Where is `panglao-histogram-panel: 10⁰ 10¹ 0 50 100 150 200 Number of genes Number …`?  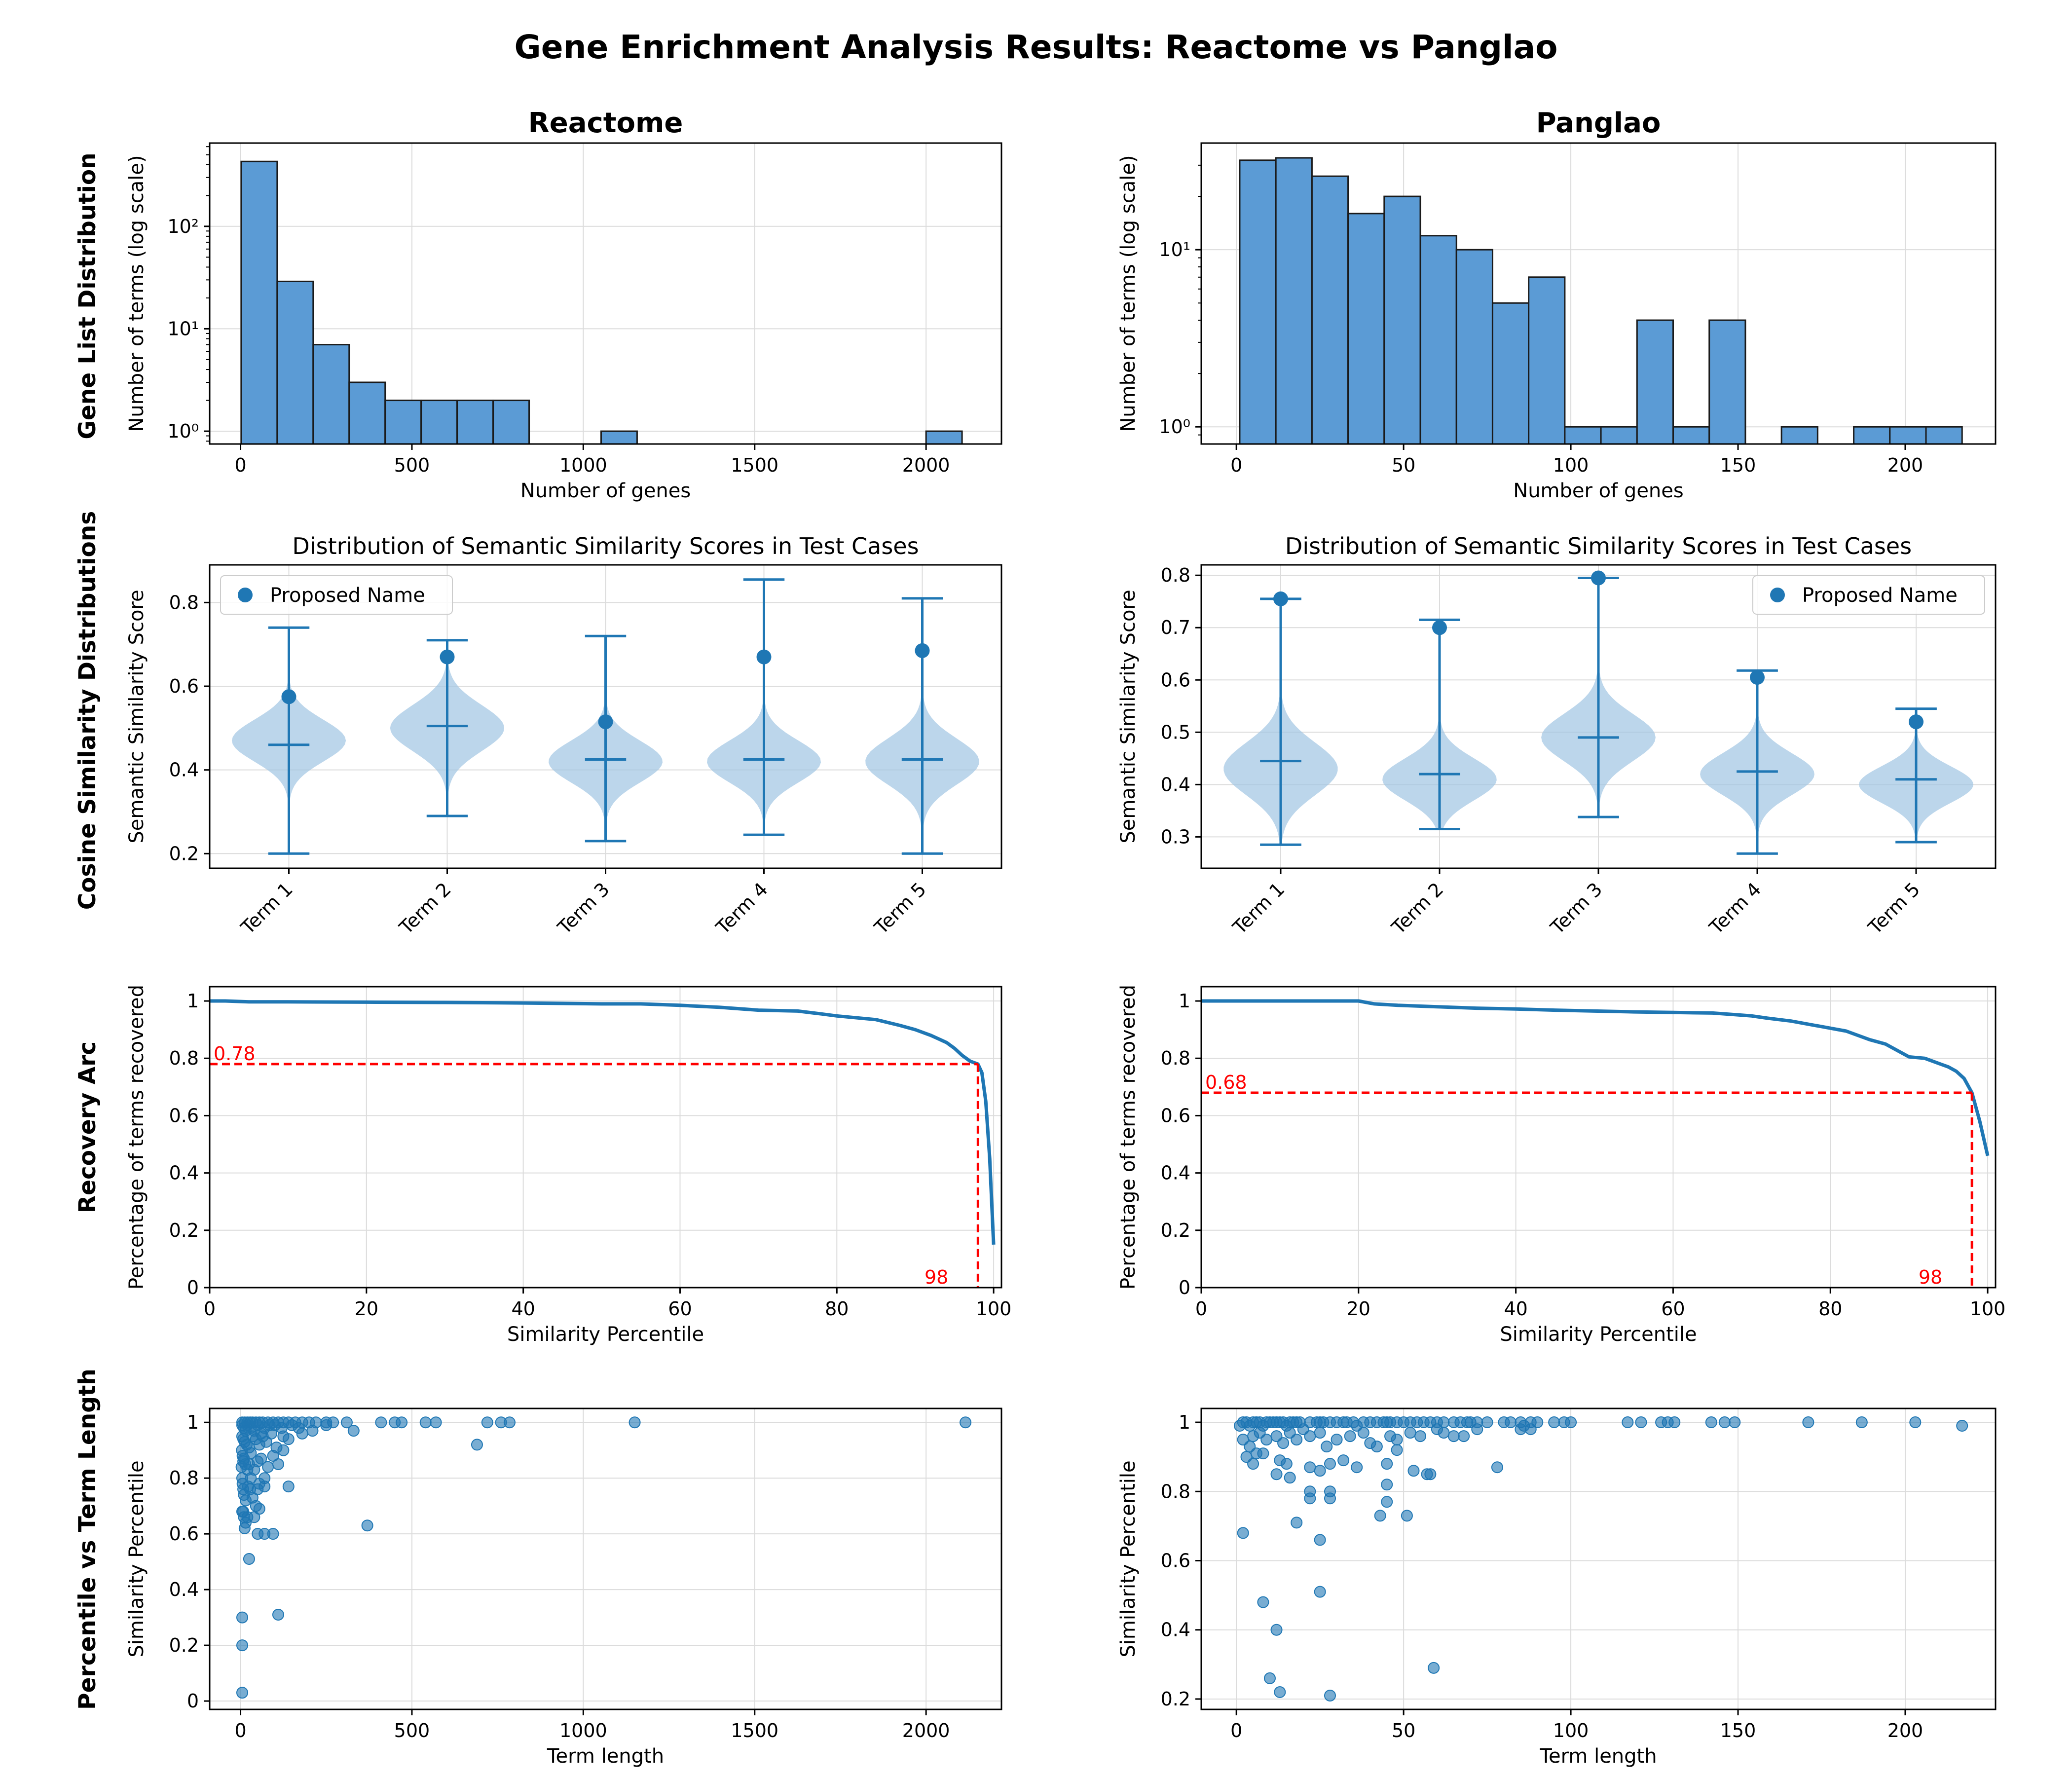 panglao-histogram-panel: 10⁰ 10¹ 0 50 100 150 200 Number of genes Number … is located at coordinates (1557, 305).